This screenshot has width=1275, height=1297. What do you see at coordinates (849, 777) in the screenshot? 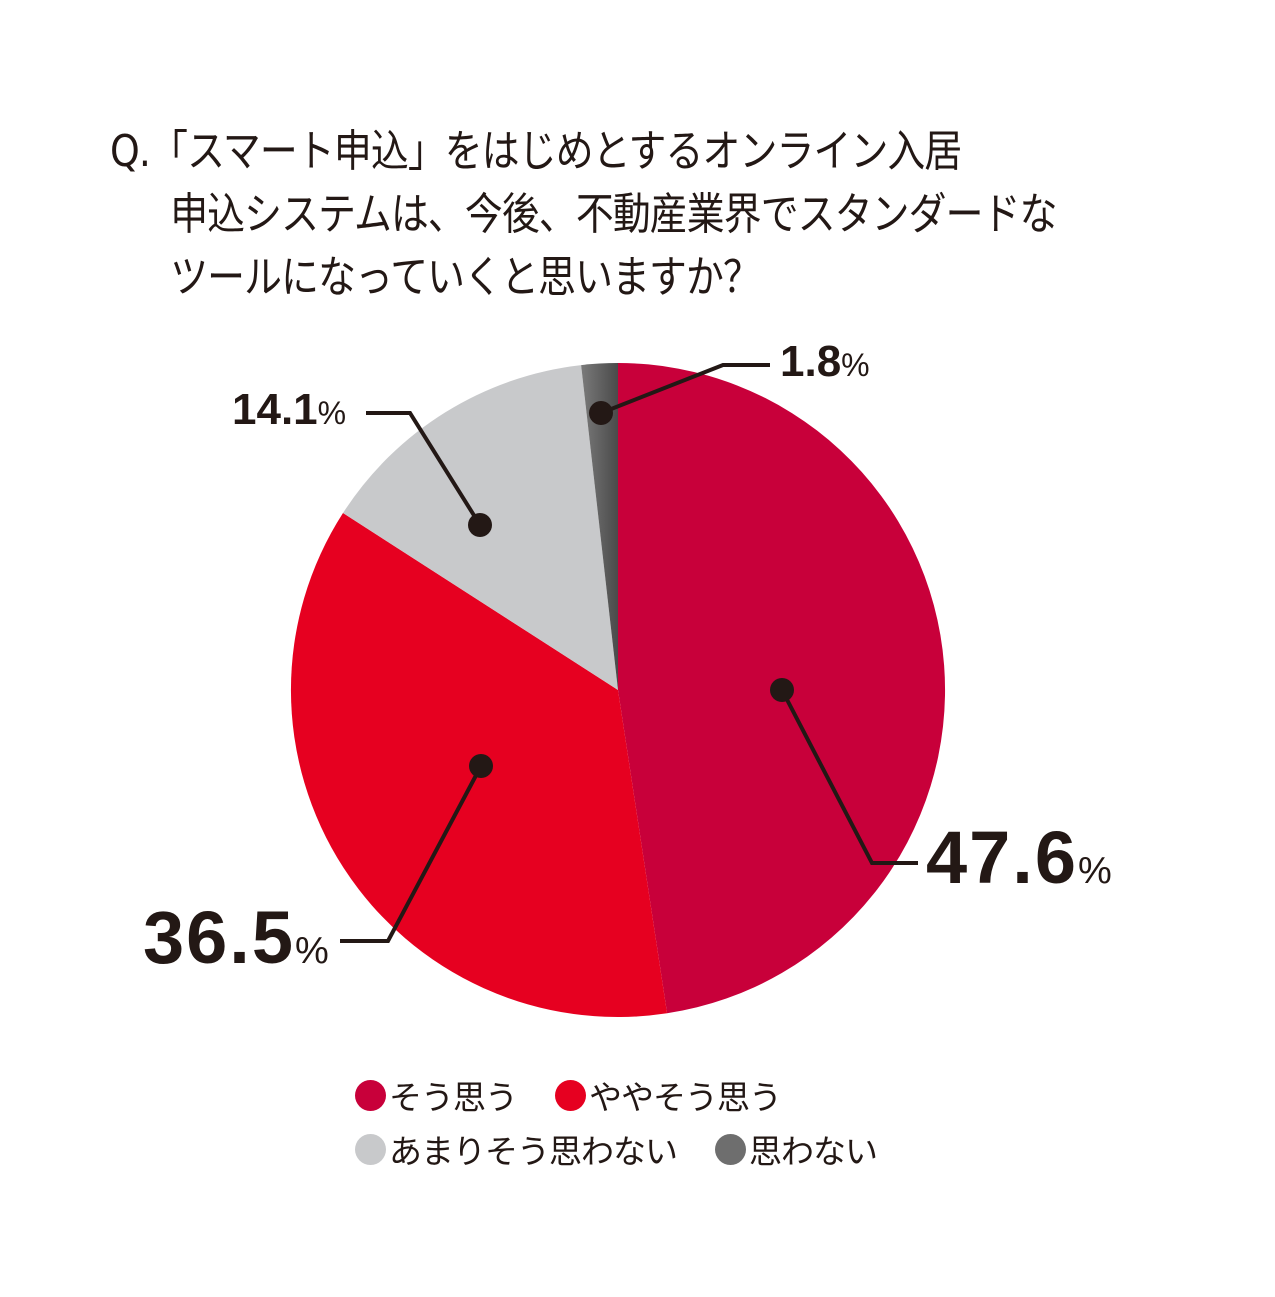
I see `leader-line-strongly-agree` at bounding box center [849, 777].